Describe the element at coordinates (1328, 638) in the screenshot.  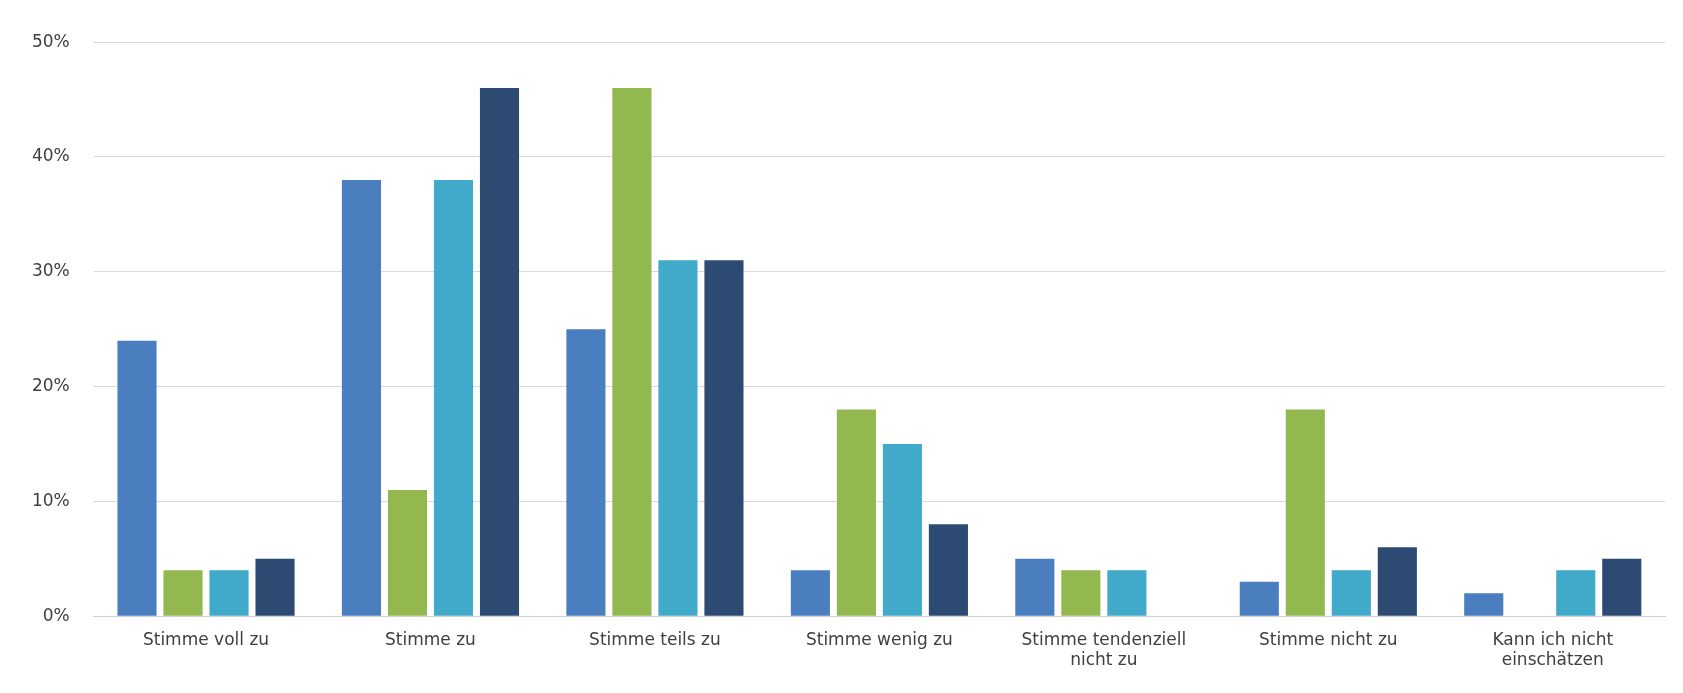
I see `x-tick-label: Stimme nicht zu` at that location.